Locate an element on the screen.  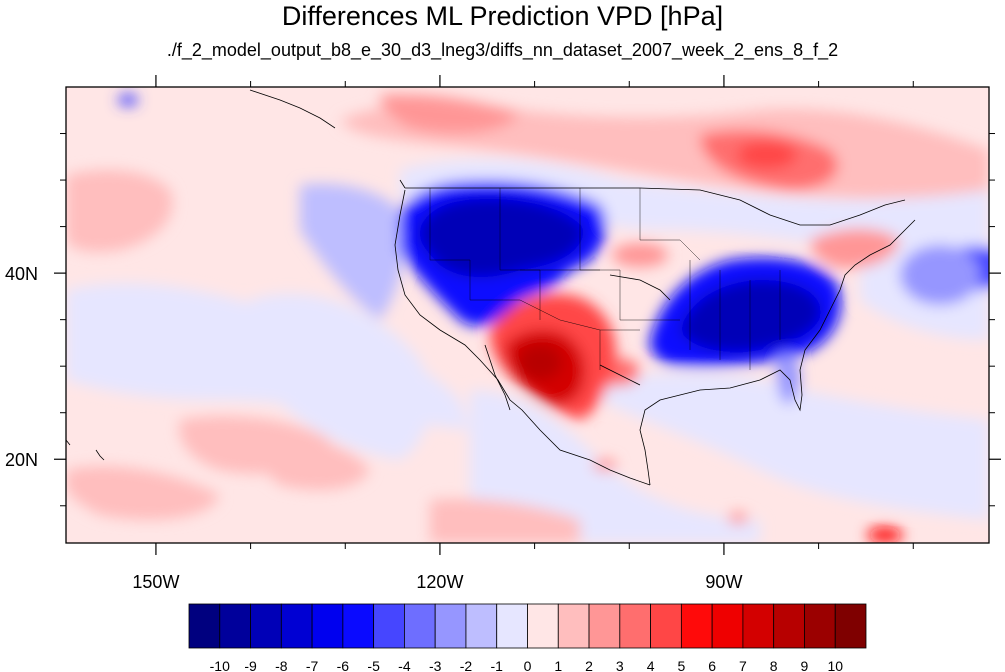
x-tick-label: 120W is located at coordinates (439, 582).